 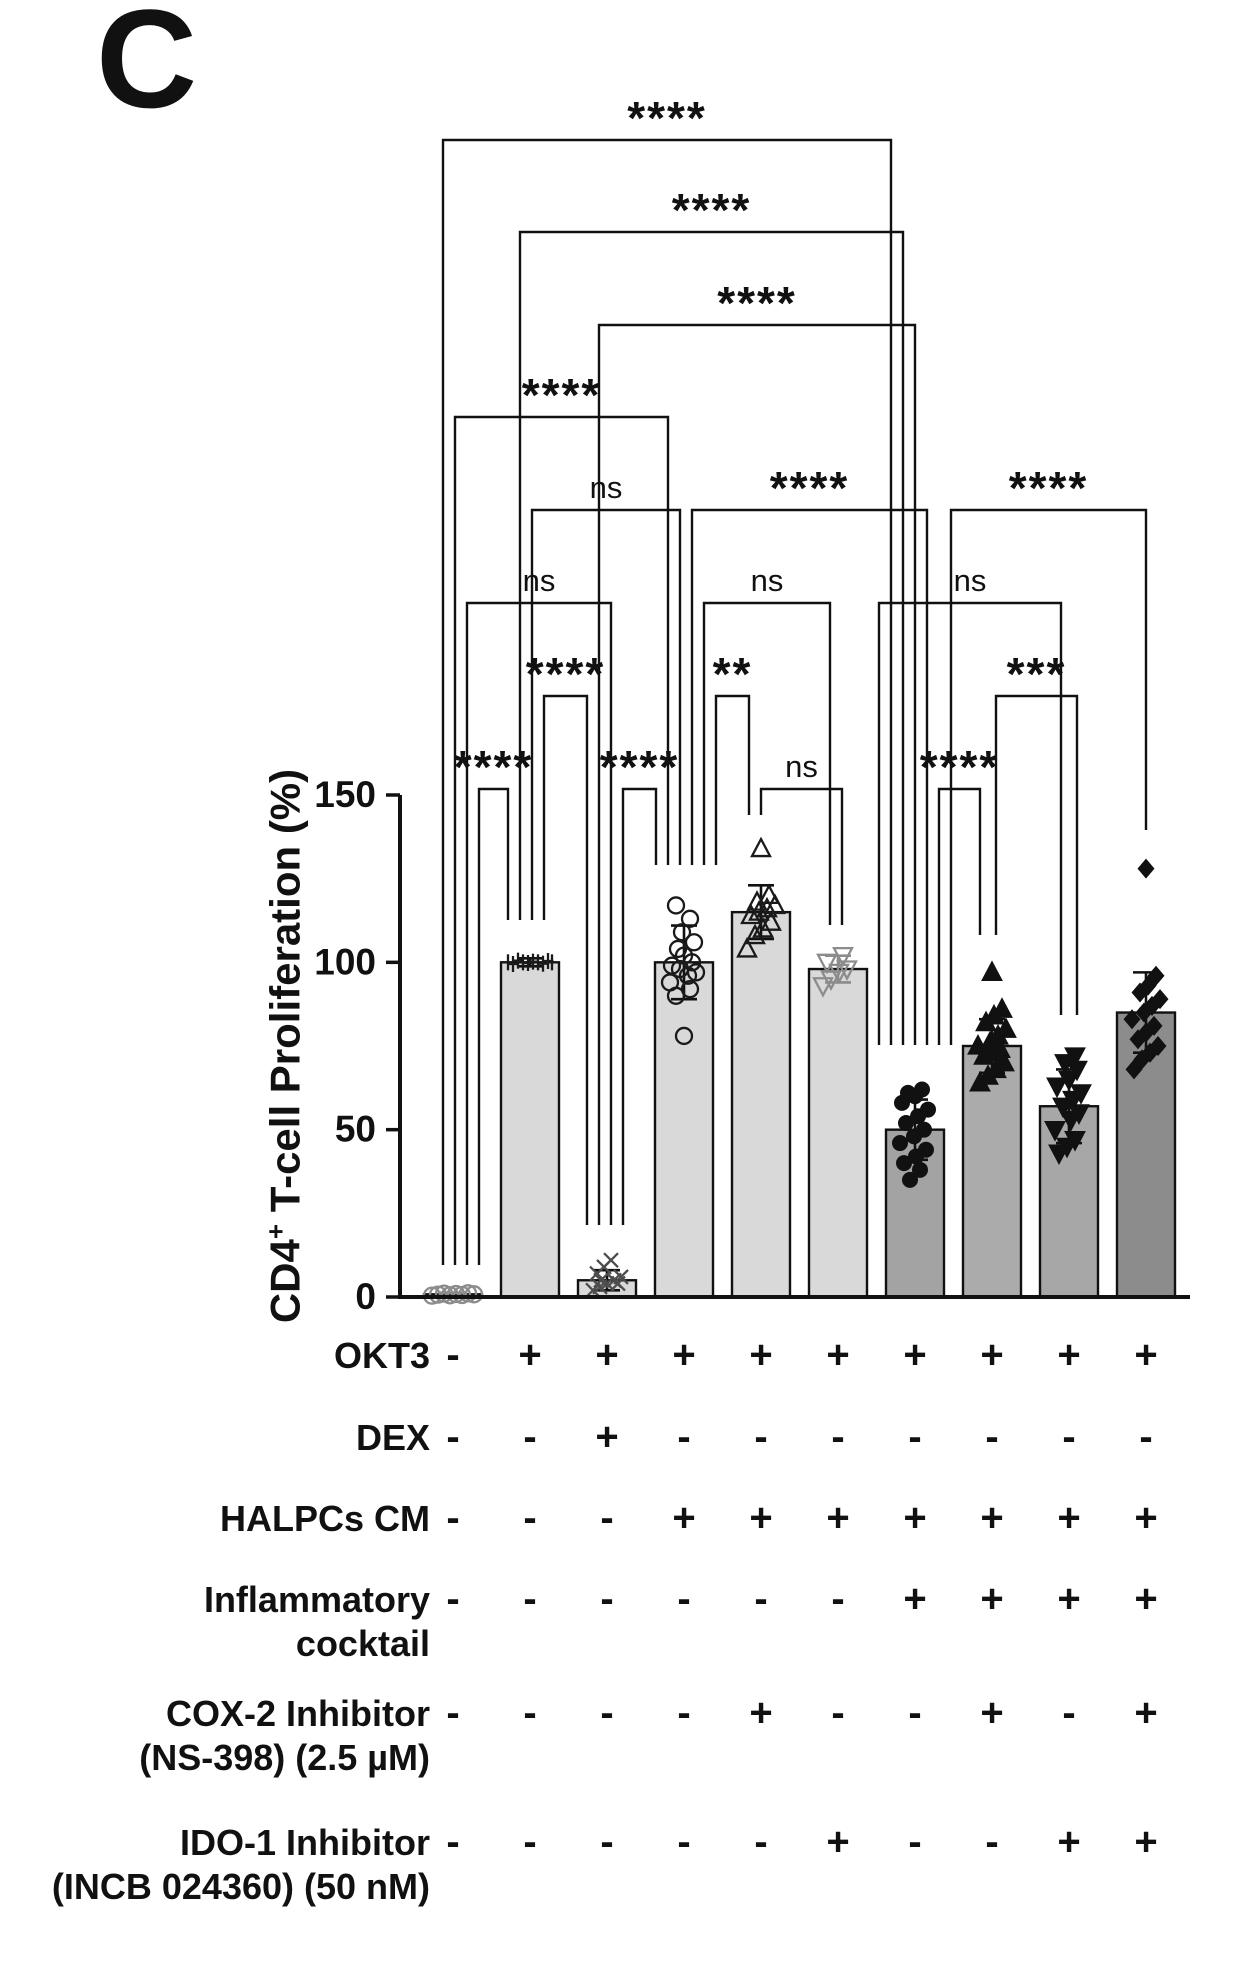 What do you see at coordinates (452, 1437) in the screenshot?
I see `condition-sign-2-1: -` at bounding box center [452, 1437].